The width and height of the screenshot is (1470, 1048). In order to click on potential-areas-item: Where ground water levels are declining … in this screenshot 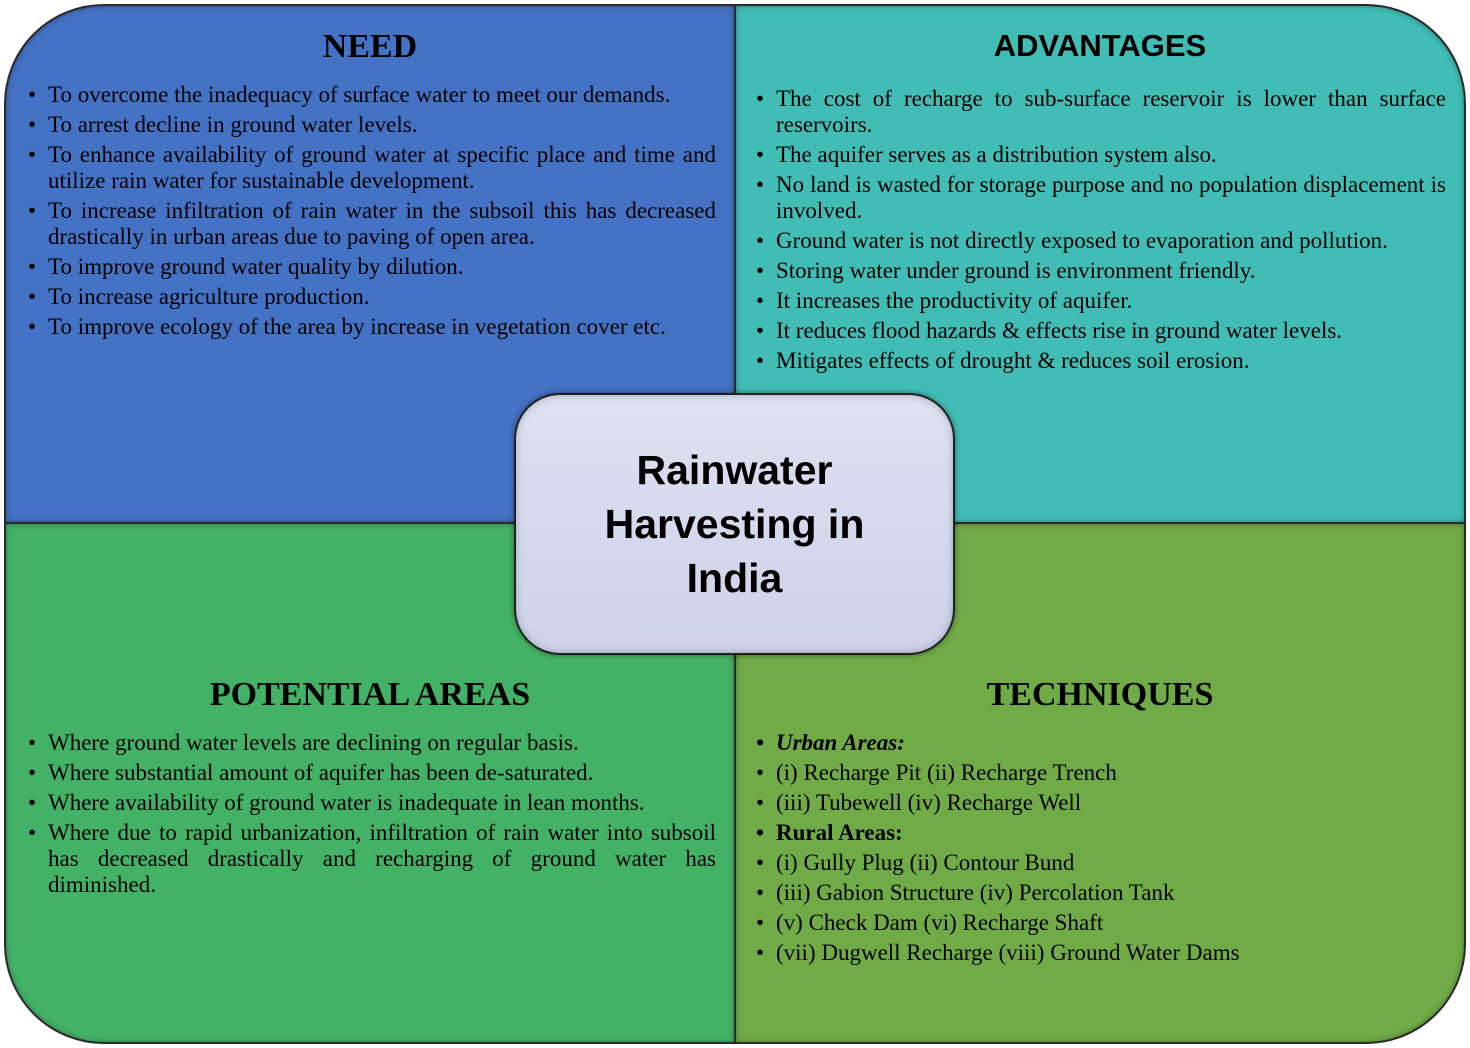, I will do `click(372, 743)`.